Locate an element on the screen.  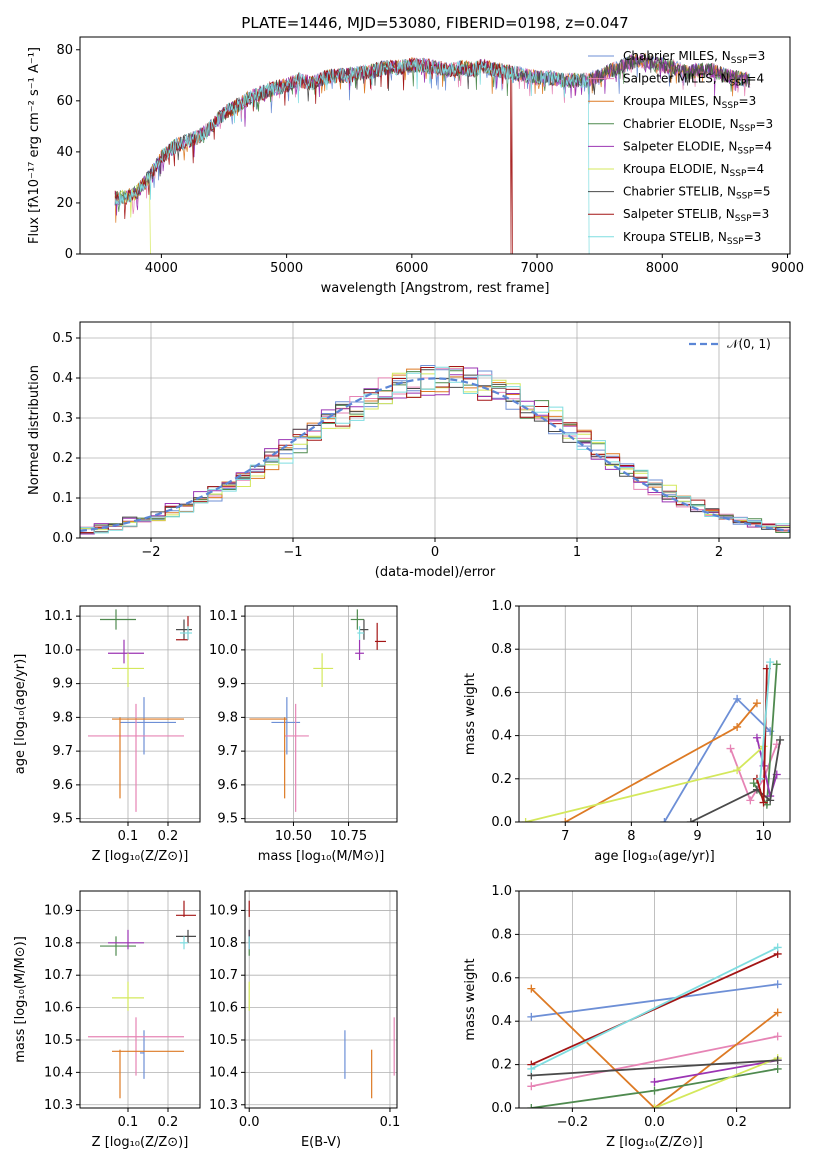
y-tick-label: 9.9 is located at coordinates (227, 684).